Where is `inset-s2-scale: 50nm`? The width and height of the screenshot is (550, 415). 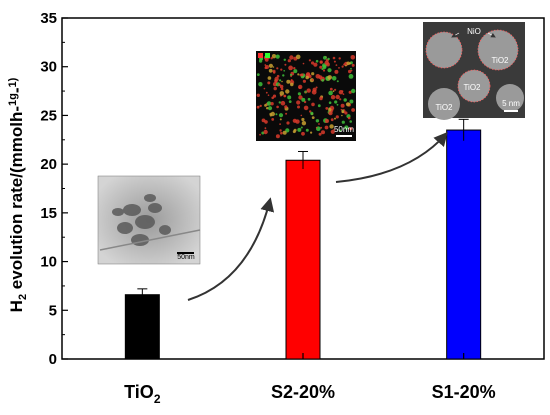 inset-s2-scale: 50nm is located at coordinates (344, 129).